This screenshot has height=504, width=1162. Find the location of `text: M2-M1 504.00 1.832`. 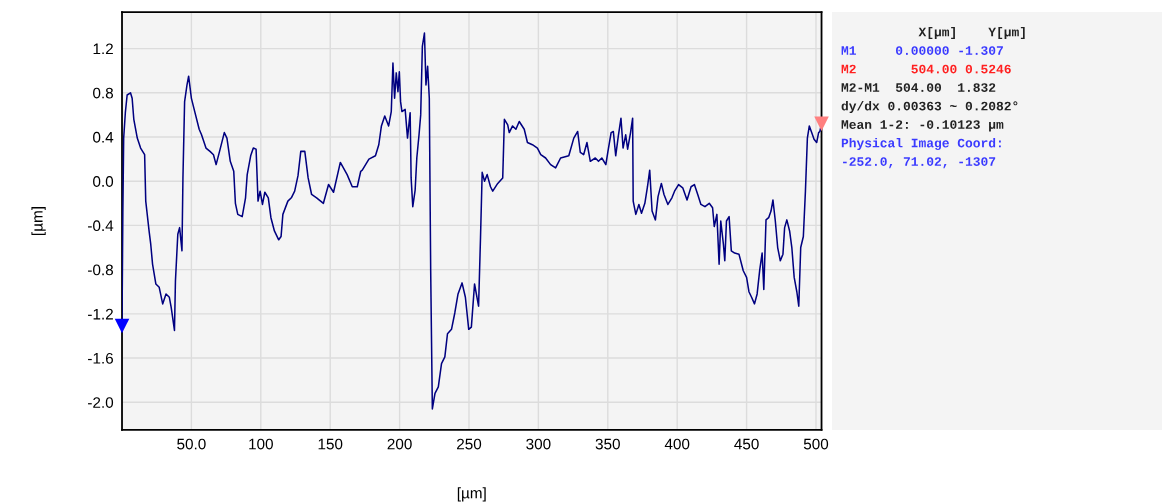

text: M2-M1 504.00 1.832 is located at coordinates (918, 87).